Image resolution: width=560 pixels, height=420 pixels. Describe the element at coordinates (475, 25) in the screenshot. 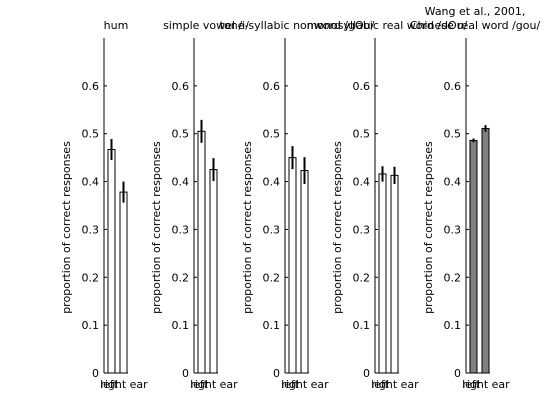

I see `chart-title: Chinese real word /gou/` at that location.